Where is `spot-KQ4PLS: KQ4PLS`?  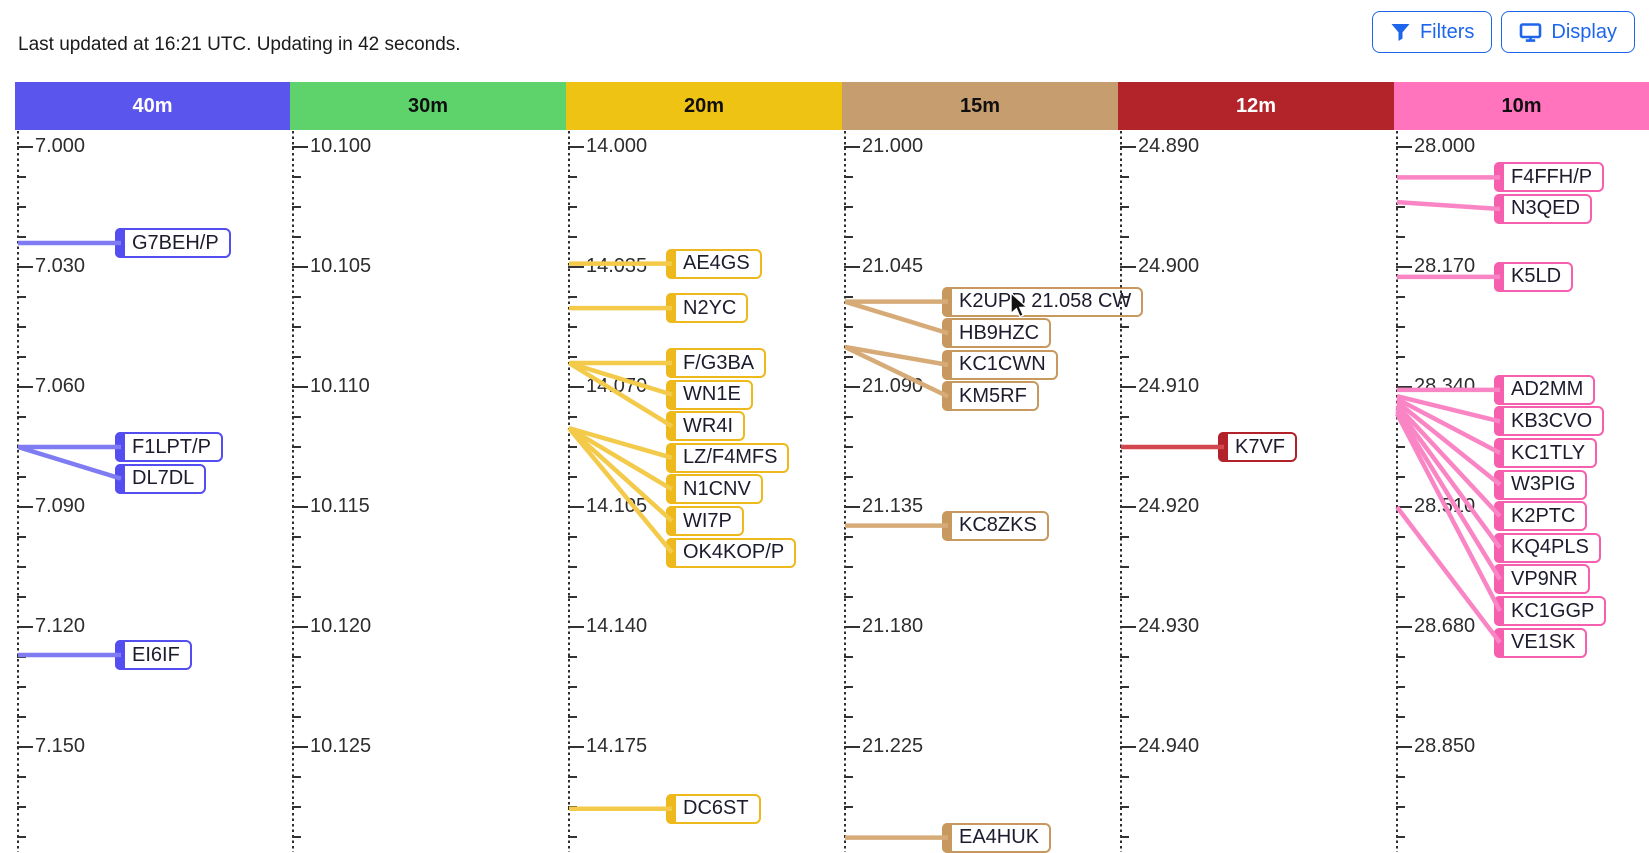 spot-KQ4PLS: KQ4PLS is located at coordinates (1547, 547).